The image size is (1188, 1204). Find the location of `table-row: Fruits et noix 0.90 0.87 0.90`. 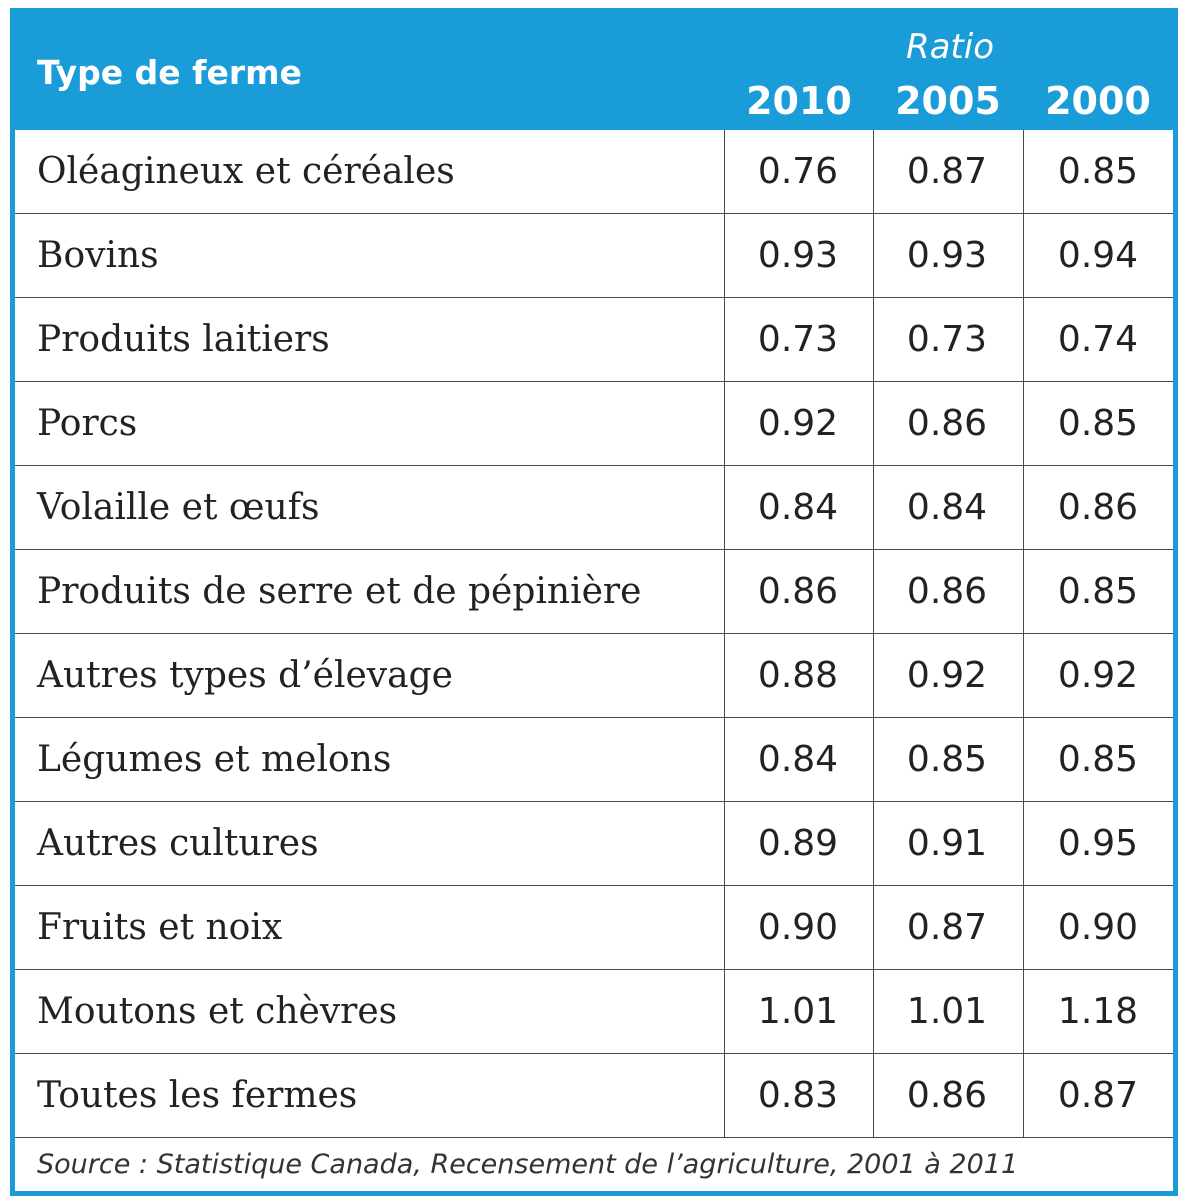

table-row: Fruits et noix 0.90 0.87 0.90 is located at coordinates (594, 928).